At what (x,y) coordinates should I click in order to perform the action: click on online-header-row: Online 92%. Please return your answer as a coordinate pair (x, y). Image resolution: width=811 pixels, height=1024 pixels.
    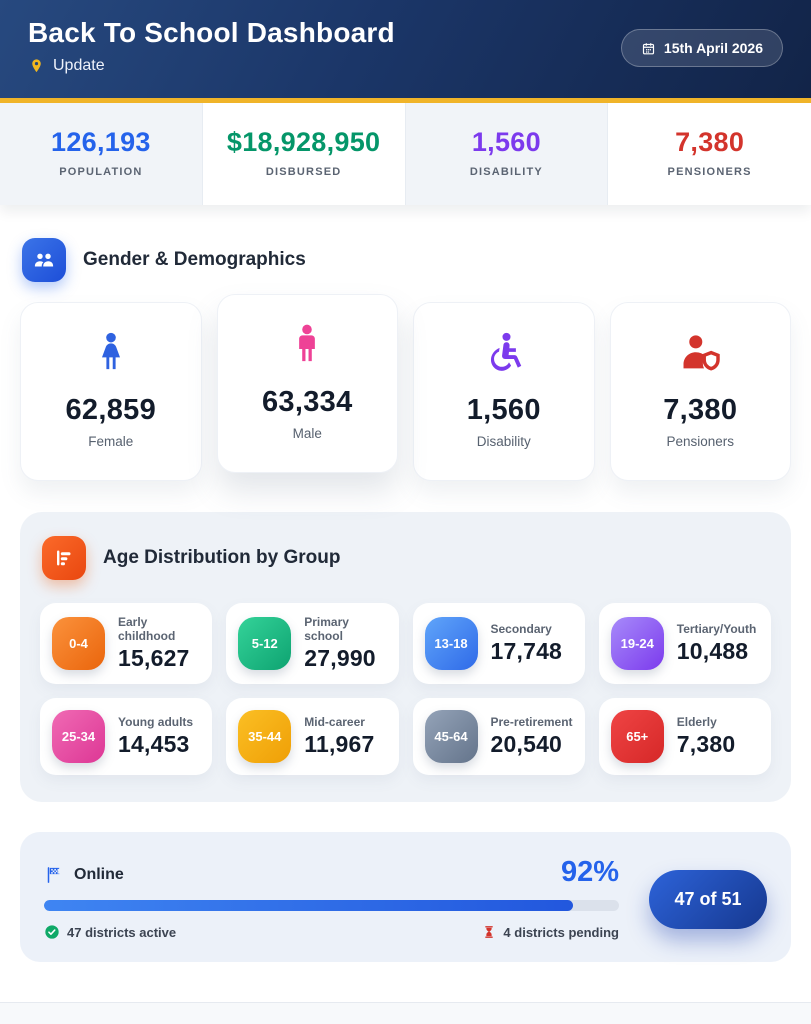
    Looking at the image, I should click on (331, 872).